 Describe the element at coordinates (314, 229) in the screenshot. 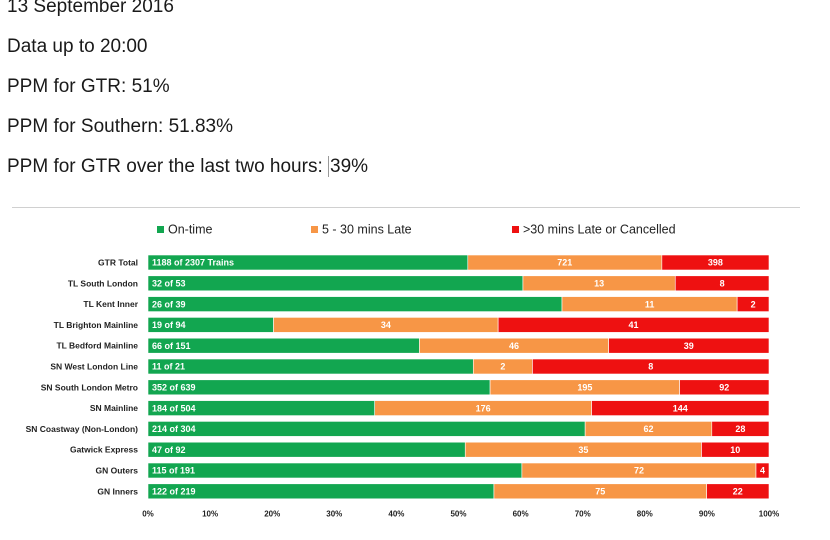

I see `legend-swatch-5-30-mins-late` at that location.